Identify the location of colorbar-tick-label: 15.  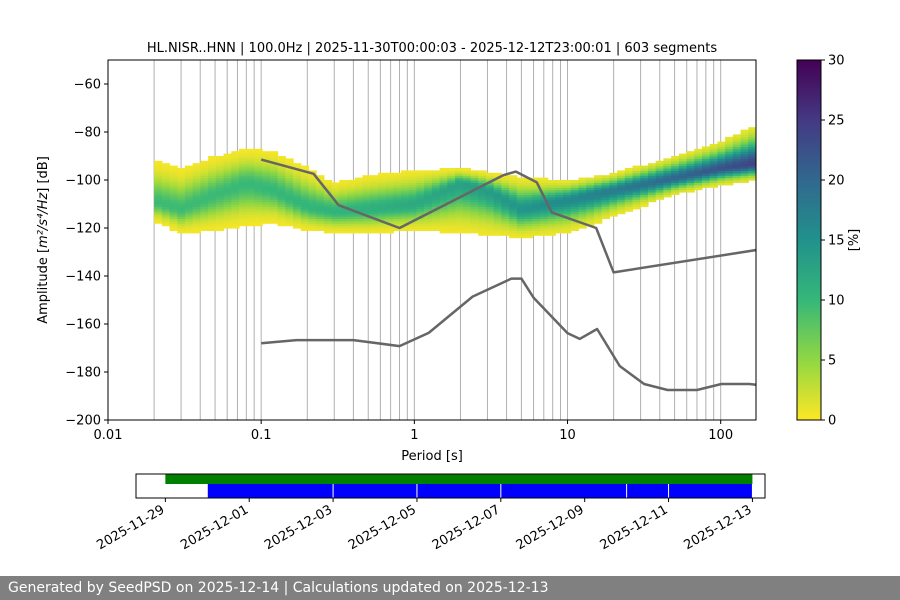
(836, 241).